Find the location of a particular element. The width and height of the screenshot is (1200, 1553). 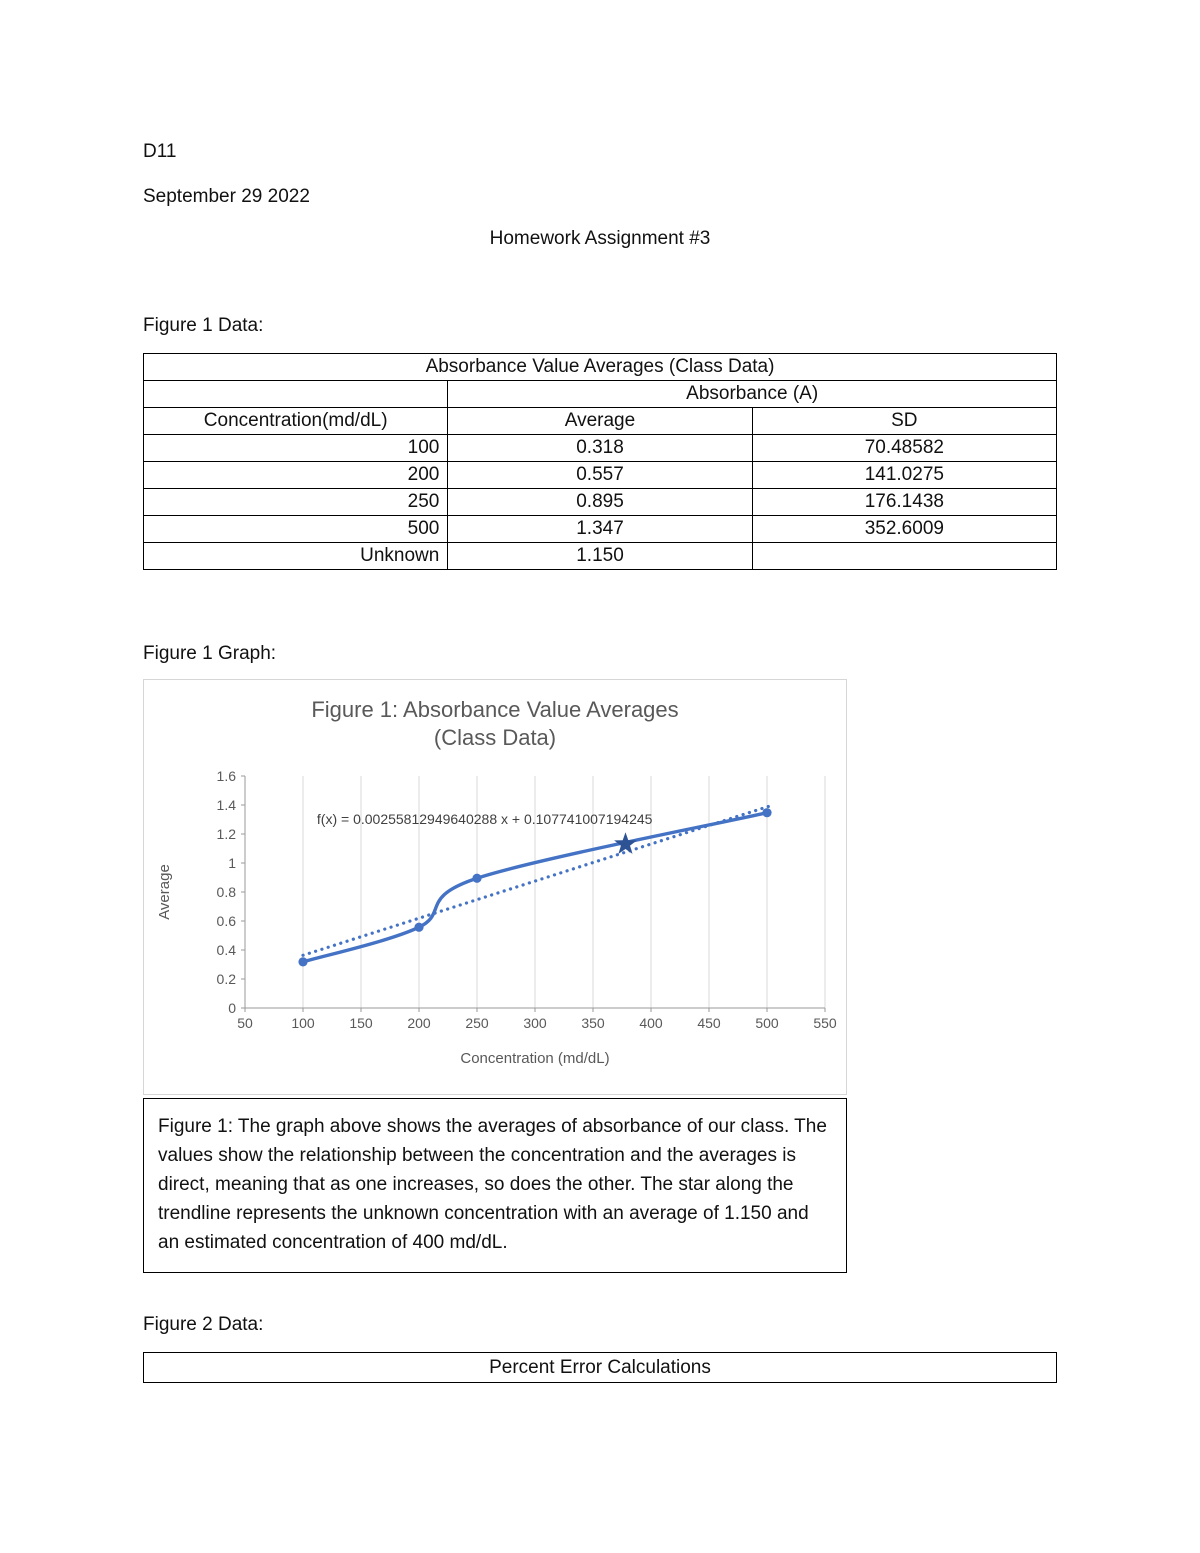

cell-average: 0.557 is located at coordinates (600, 475).